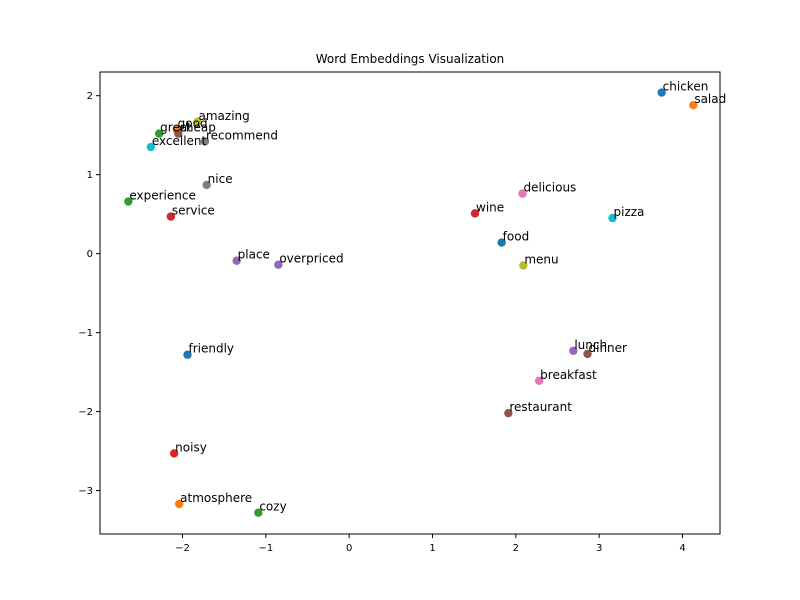 The image size is (800, 600). What do you see at coordinates (311, 259) in the screenshot?
I see `point-label: overpriced` at bounding box center [311, 259].